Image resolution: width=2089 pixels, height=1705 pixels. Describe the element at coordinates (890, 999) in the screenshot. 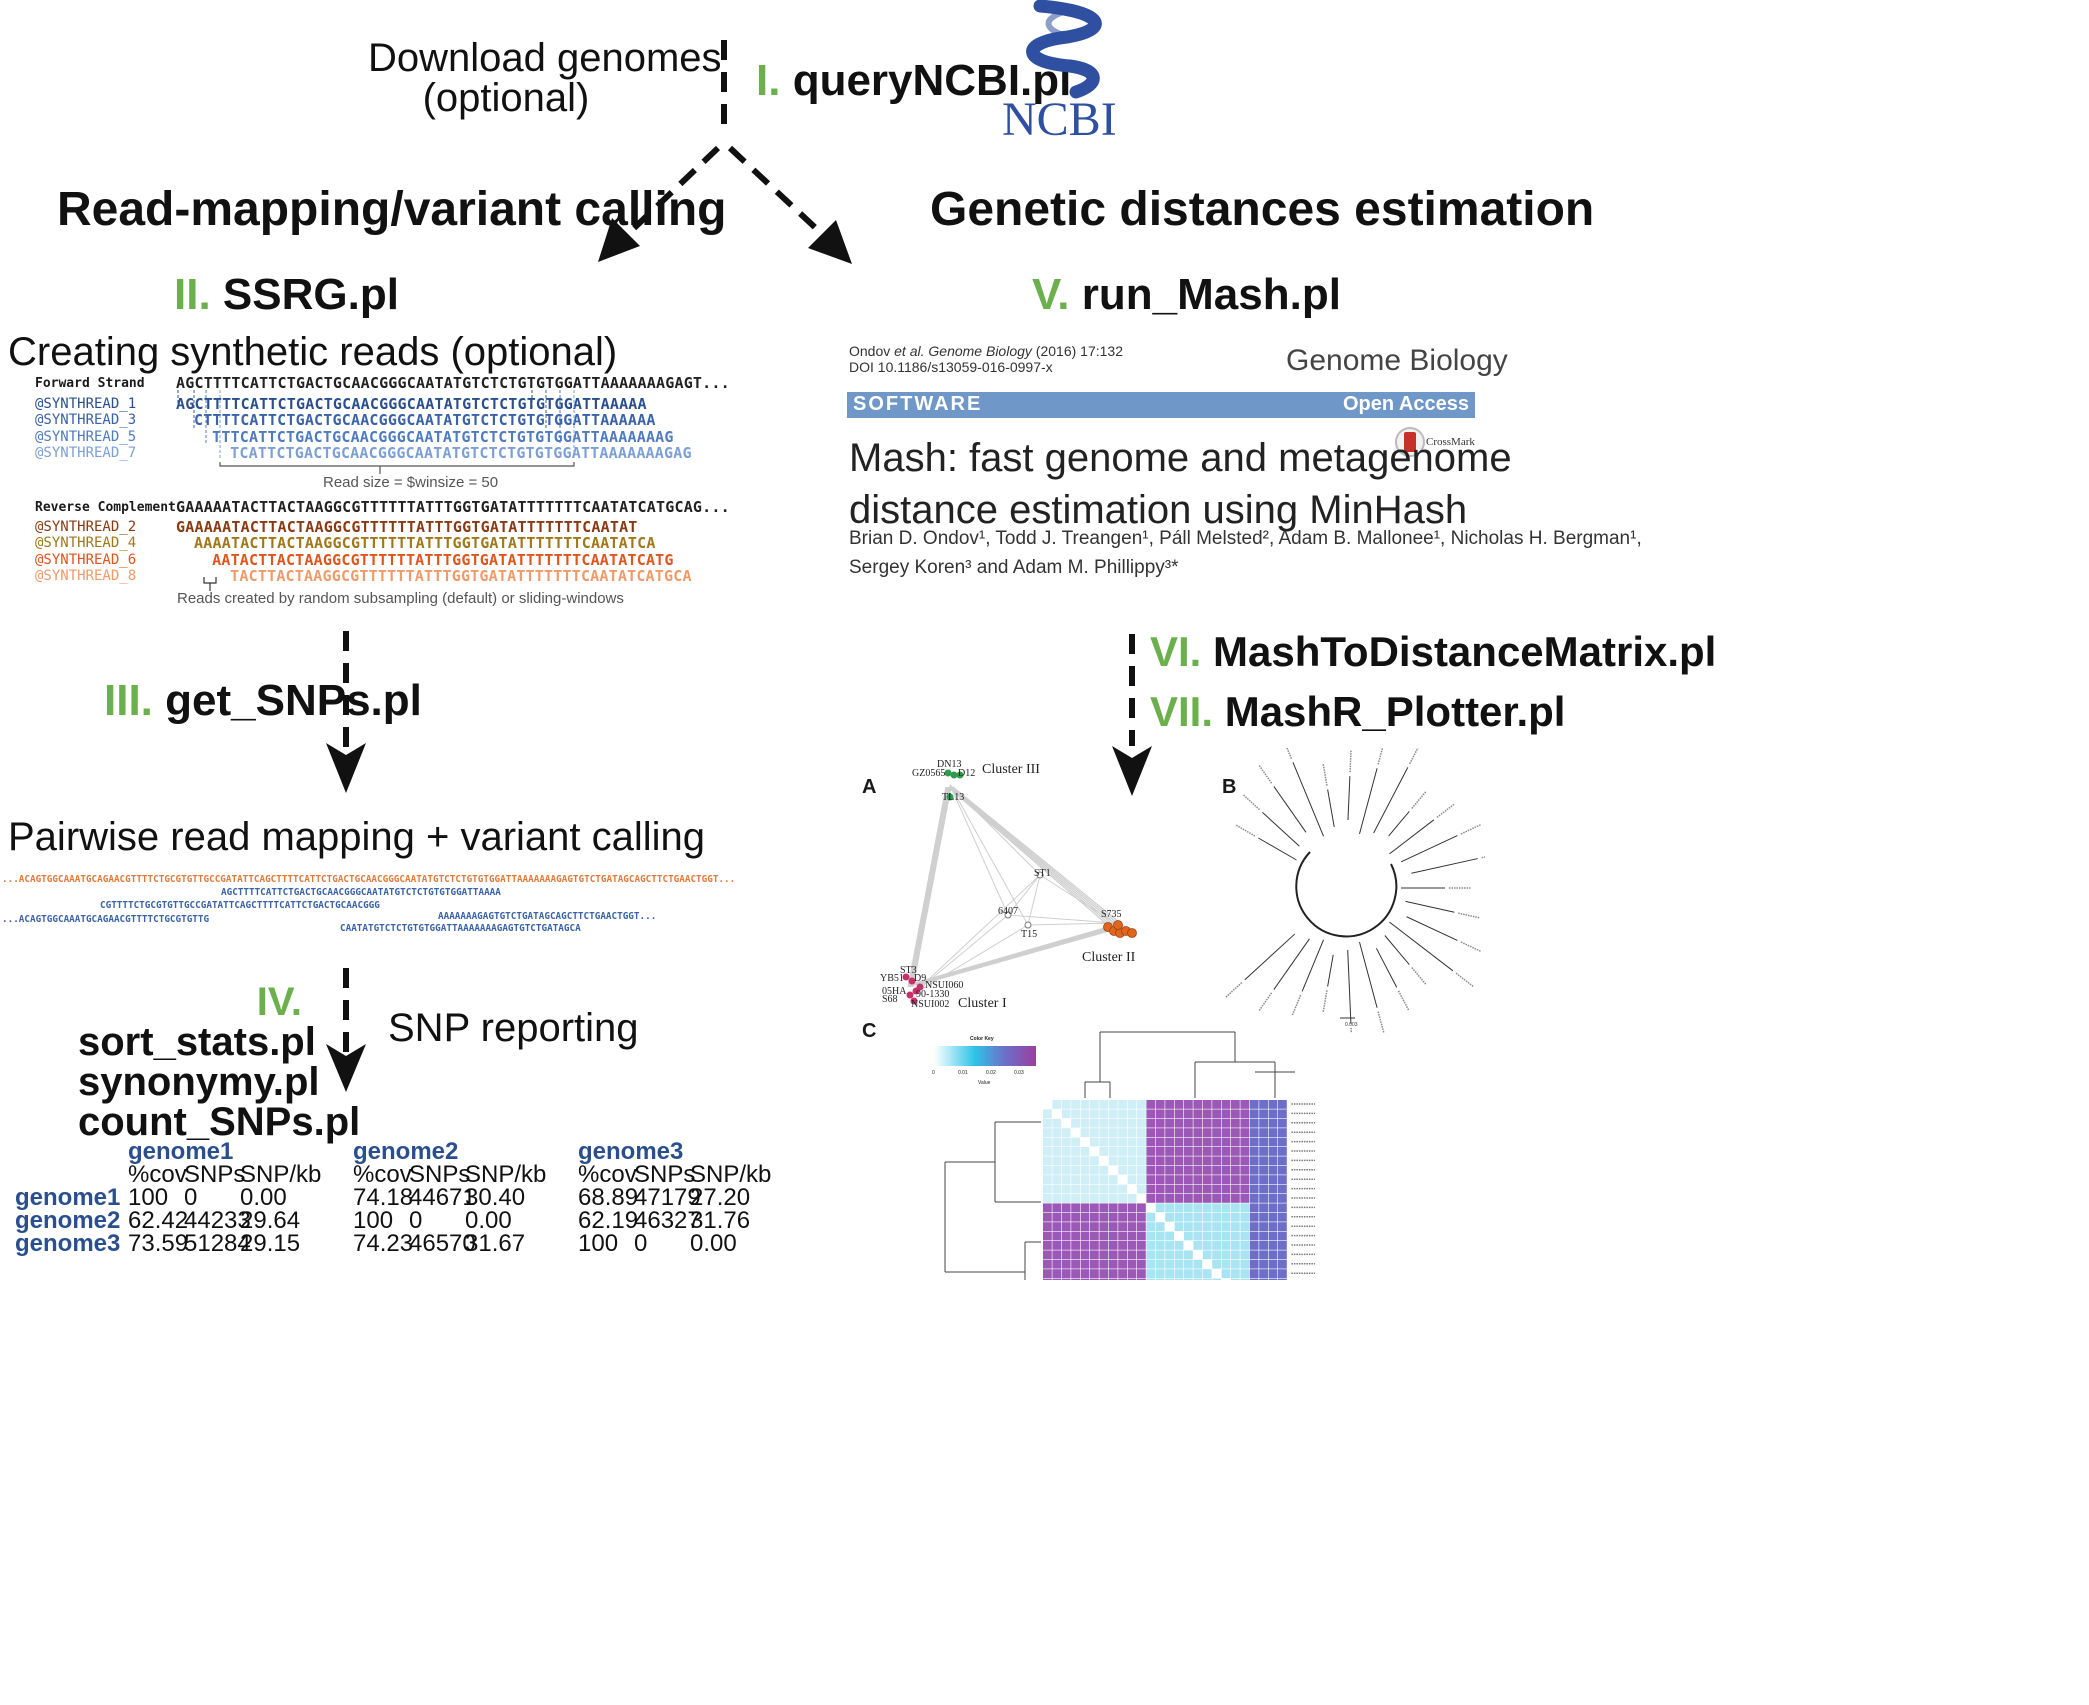

I see `network-node-label: S68` at that location.